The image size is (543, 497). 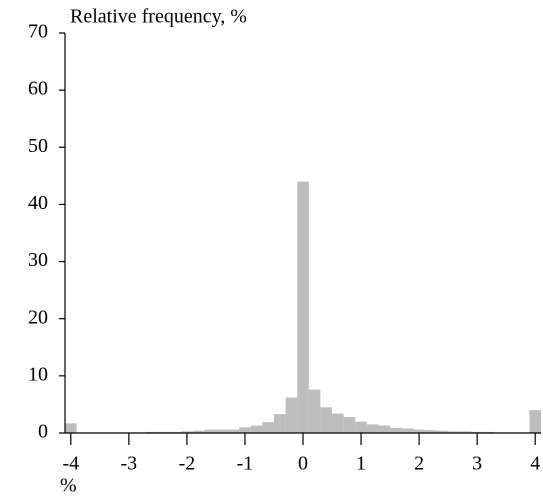 What do you see at coordinates (245, 464) in the screenshot?
I see `x-tick-label: -1` at bounding box center [245, 464].